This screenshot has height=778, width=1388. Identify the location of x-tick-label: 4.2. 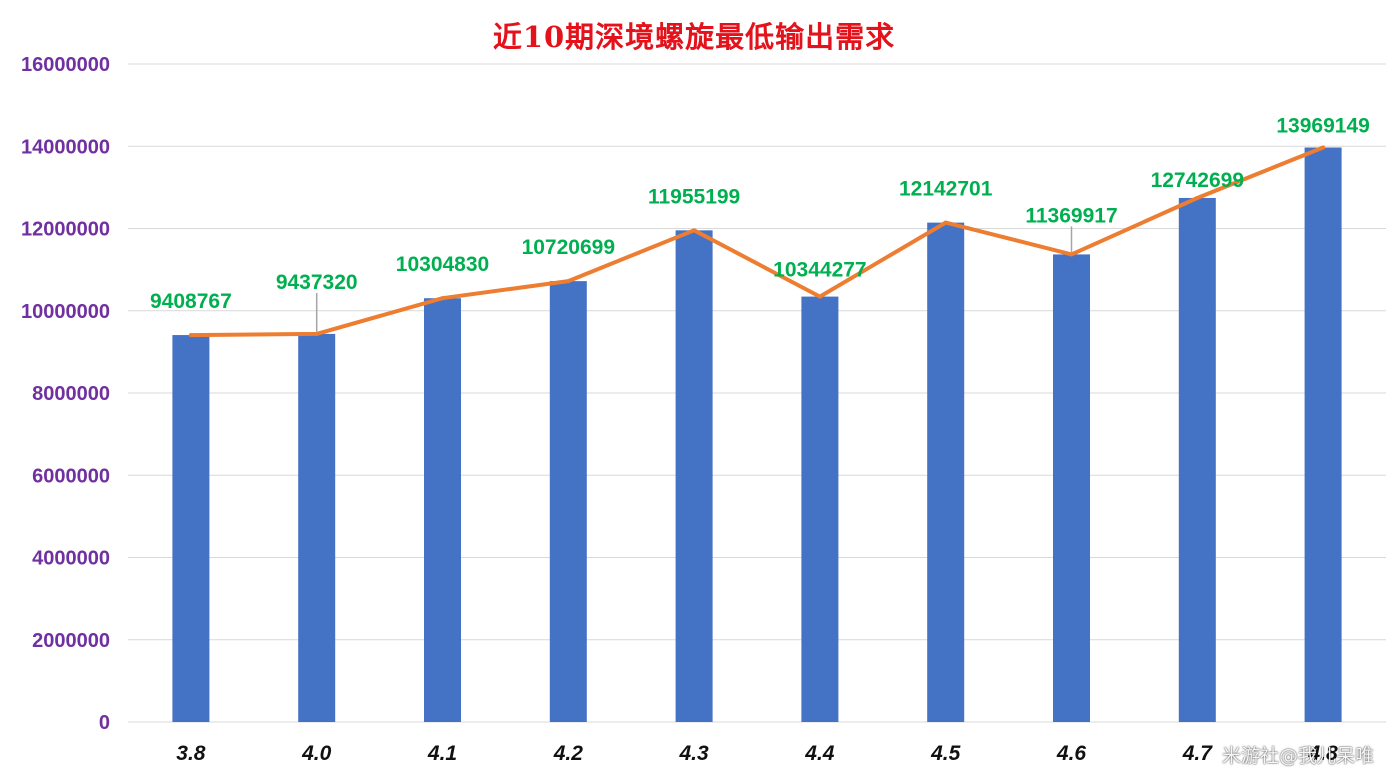
(568, 753).